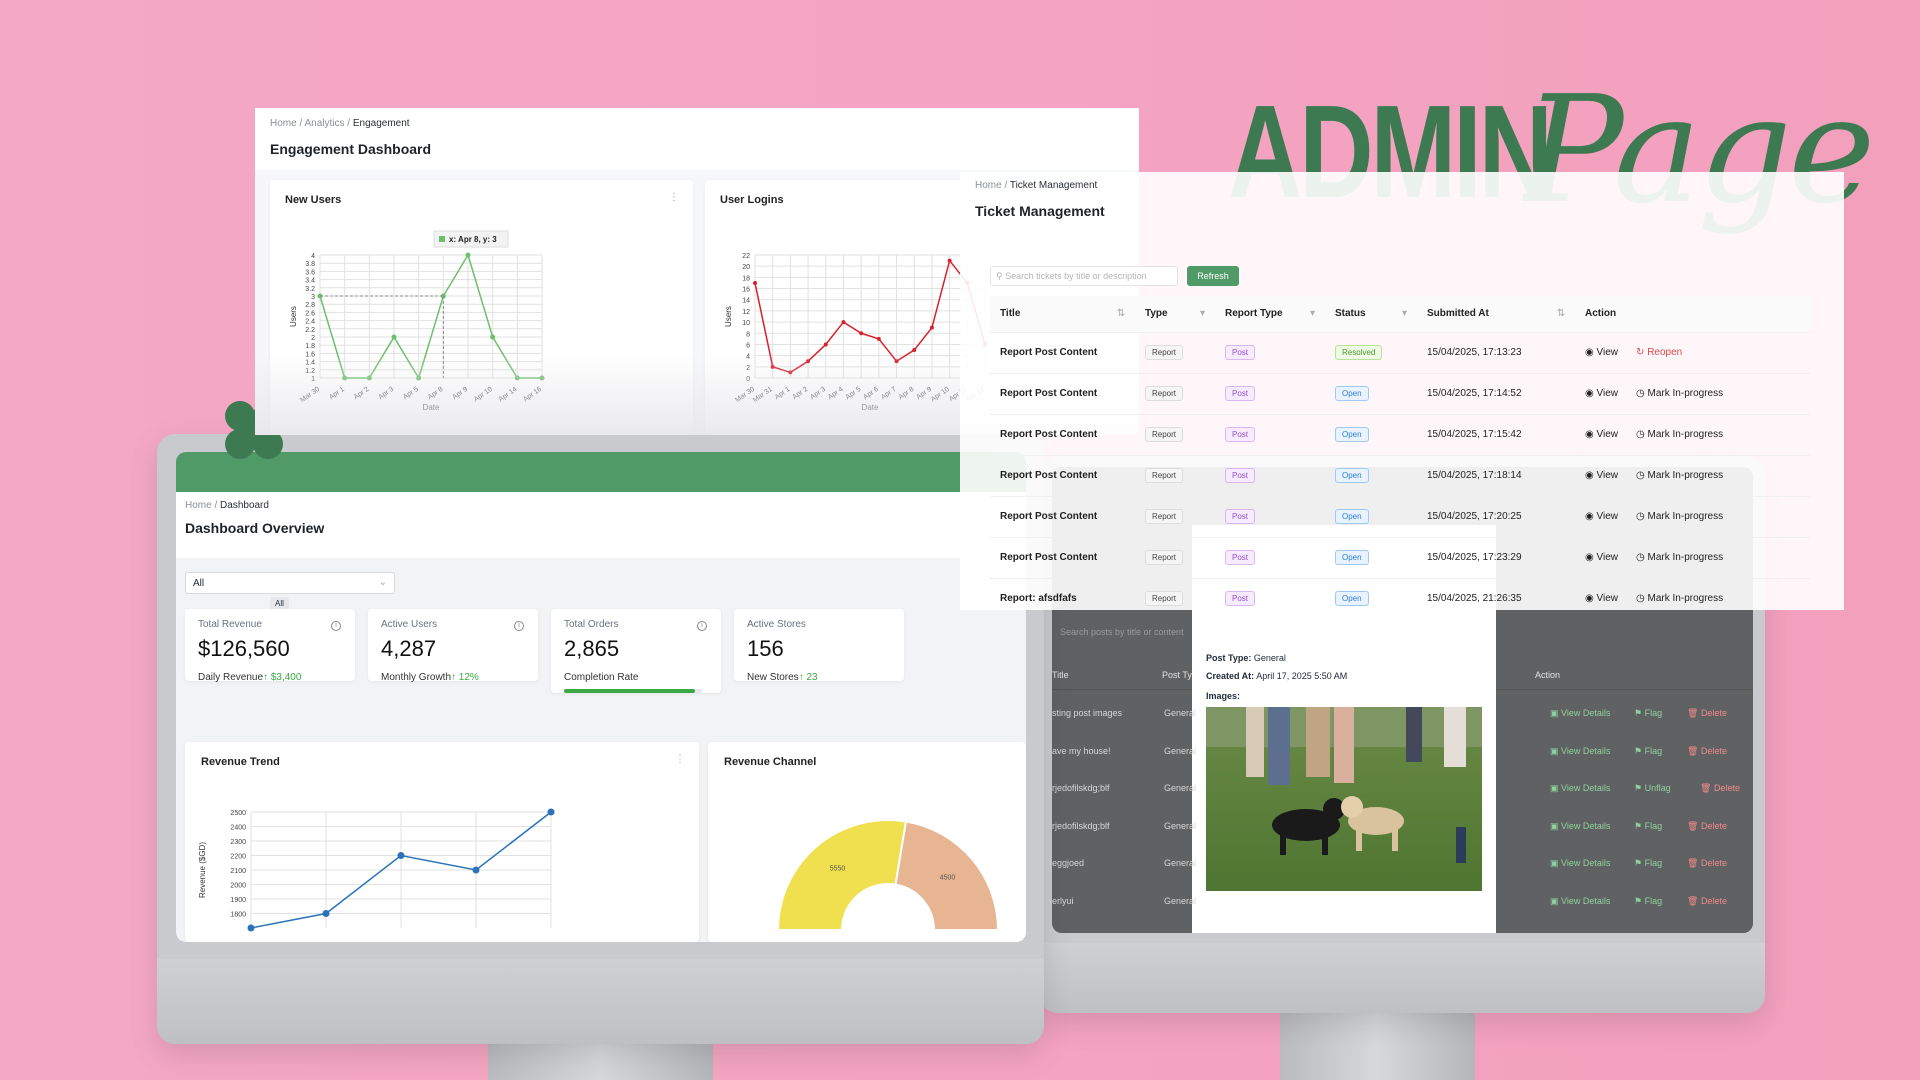 Image resolution: width=1920 pixels, height=1080 pixels. Describe the element at coordinates (746, 312) in the screenshot. I see `y-tick-label: 12` at that location.